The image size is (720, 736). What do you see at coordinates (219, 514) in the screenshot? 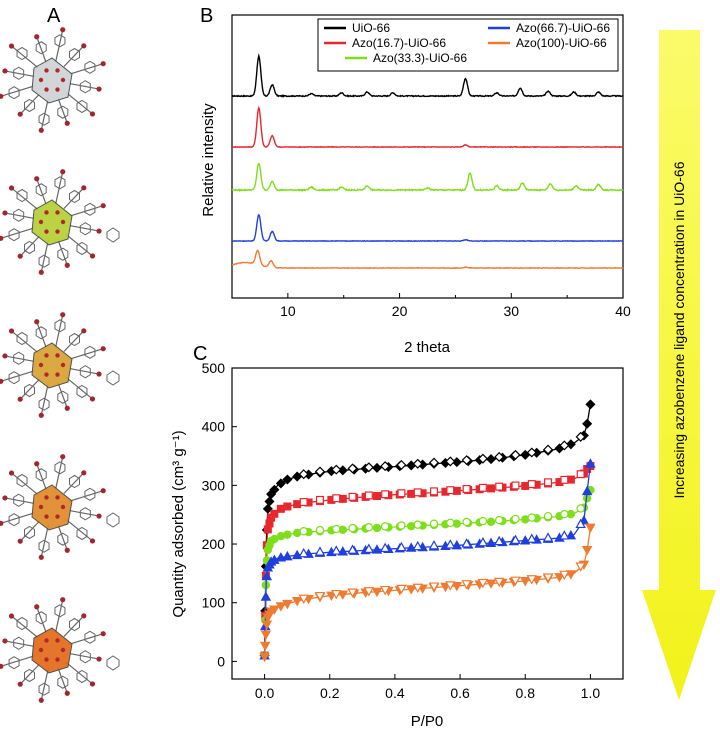
I see `isotherm-y-ticks: 0 100 200 300 400 500` at bounding box center [219, 514].